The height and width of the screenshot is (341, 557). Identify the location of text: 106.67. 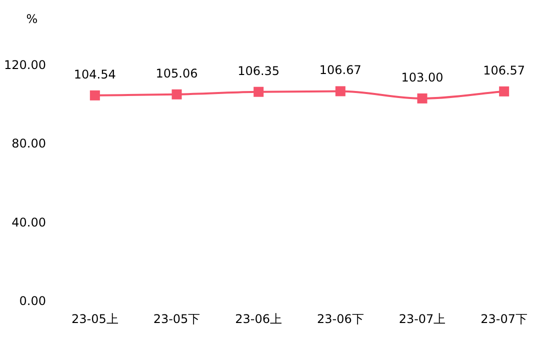
(340, 70).